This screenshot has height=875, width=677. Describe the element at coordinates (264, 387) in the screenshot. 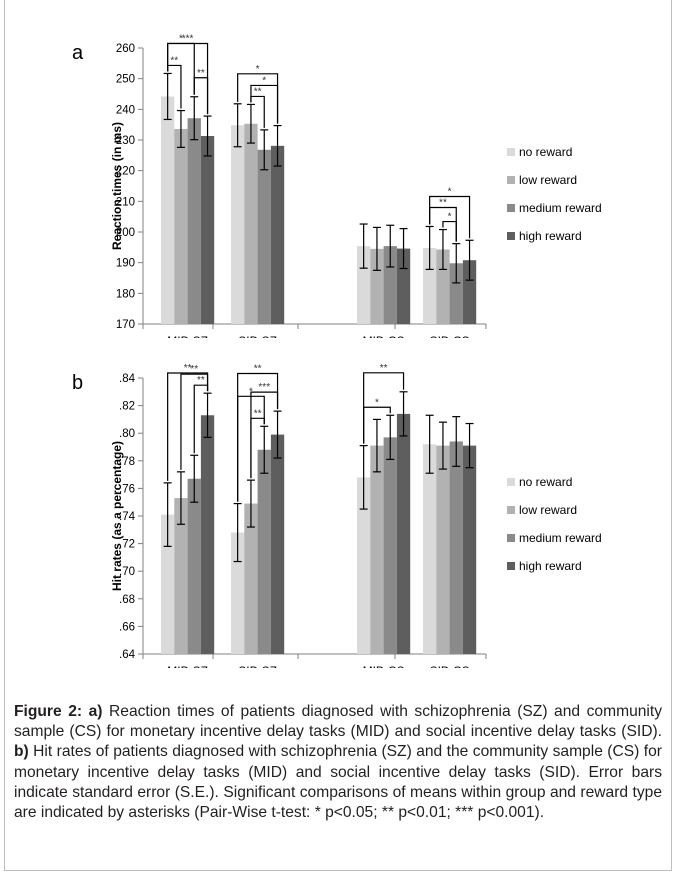

I see `significance-label: ***` at that location.